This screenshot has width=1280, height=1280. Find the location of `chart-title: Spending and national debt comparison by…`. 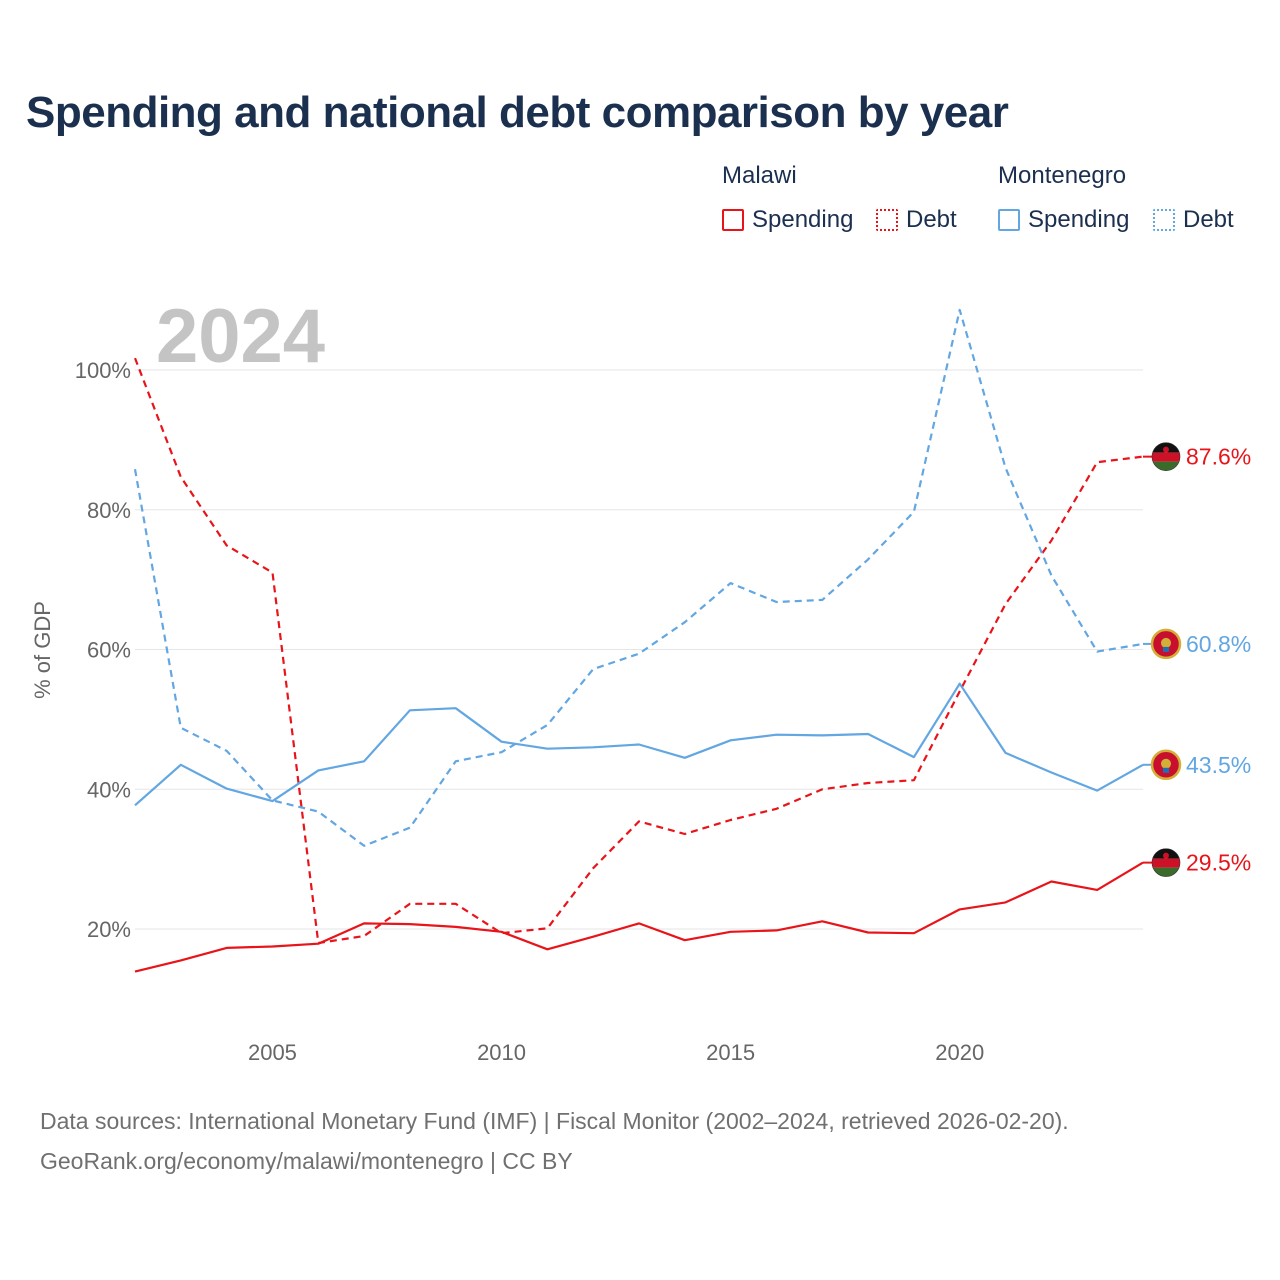

chart-title: Spending and national debt comparison by… is located at coordinates (517, 112).